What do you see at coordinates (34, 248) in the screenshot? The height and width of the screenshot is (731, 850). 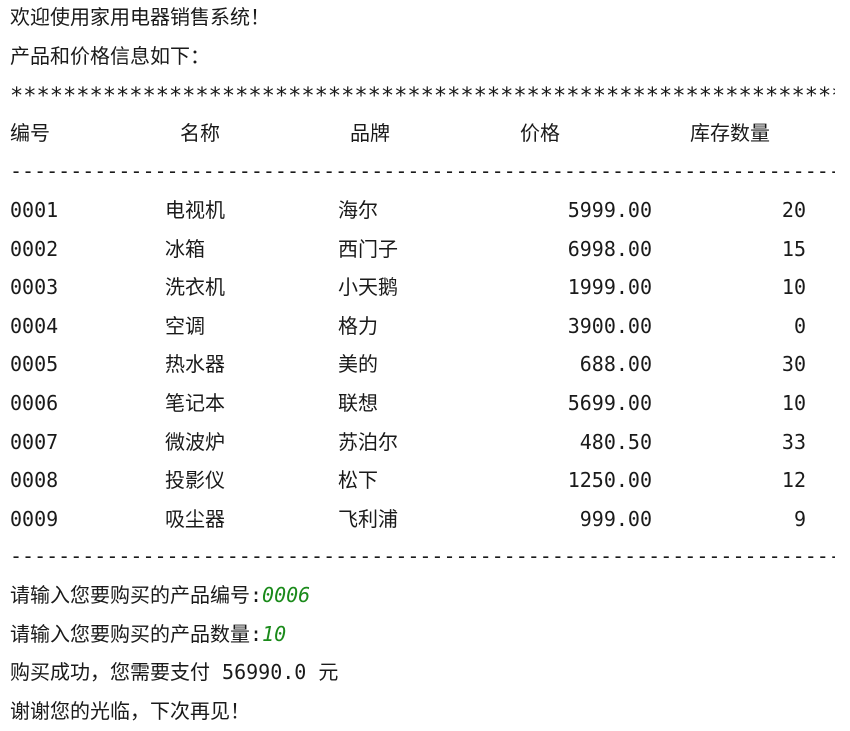 I see `product-id: 0002` at bounding box center [34, 248].